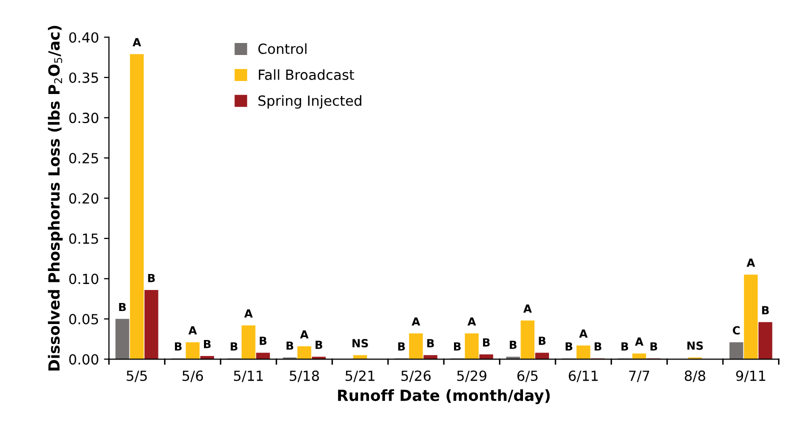 The image size is (807, 438). Describe the element at coordinates (471, 376) in the screenshot. I see `x-tick-label: 5/29` at that location.